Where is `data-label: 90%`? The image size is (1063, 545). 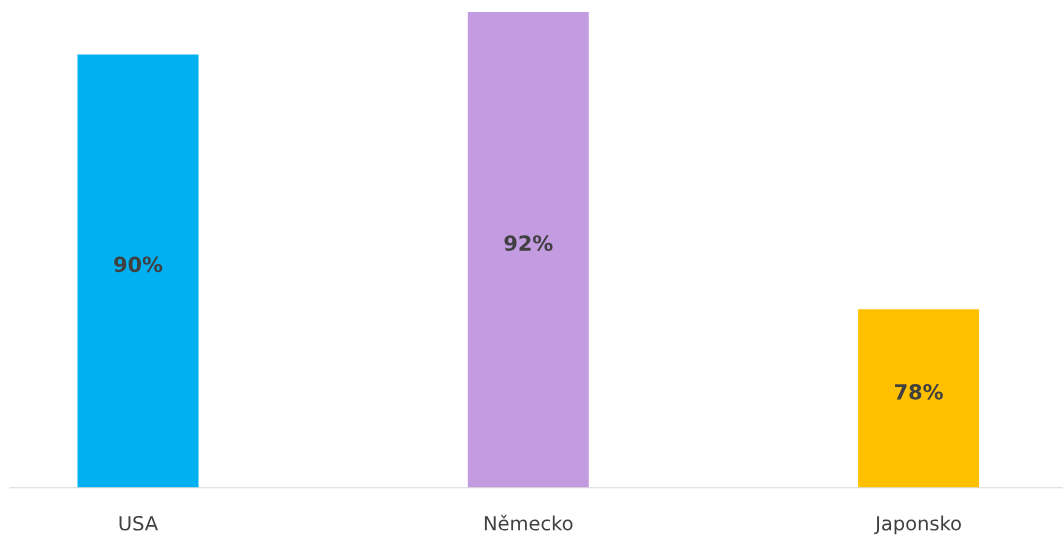
data-label: 90% is located at coordinates (138, 264).